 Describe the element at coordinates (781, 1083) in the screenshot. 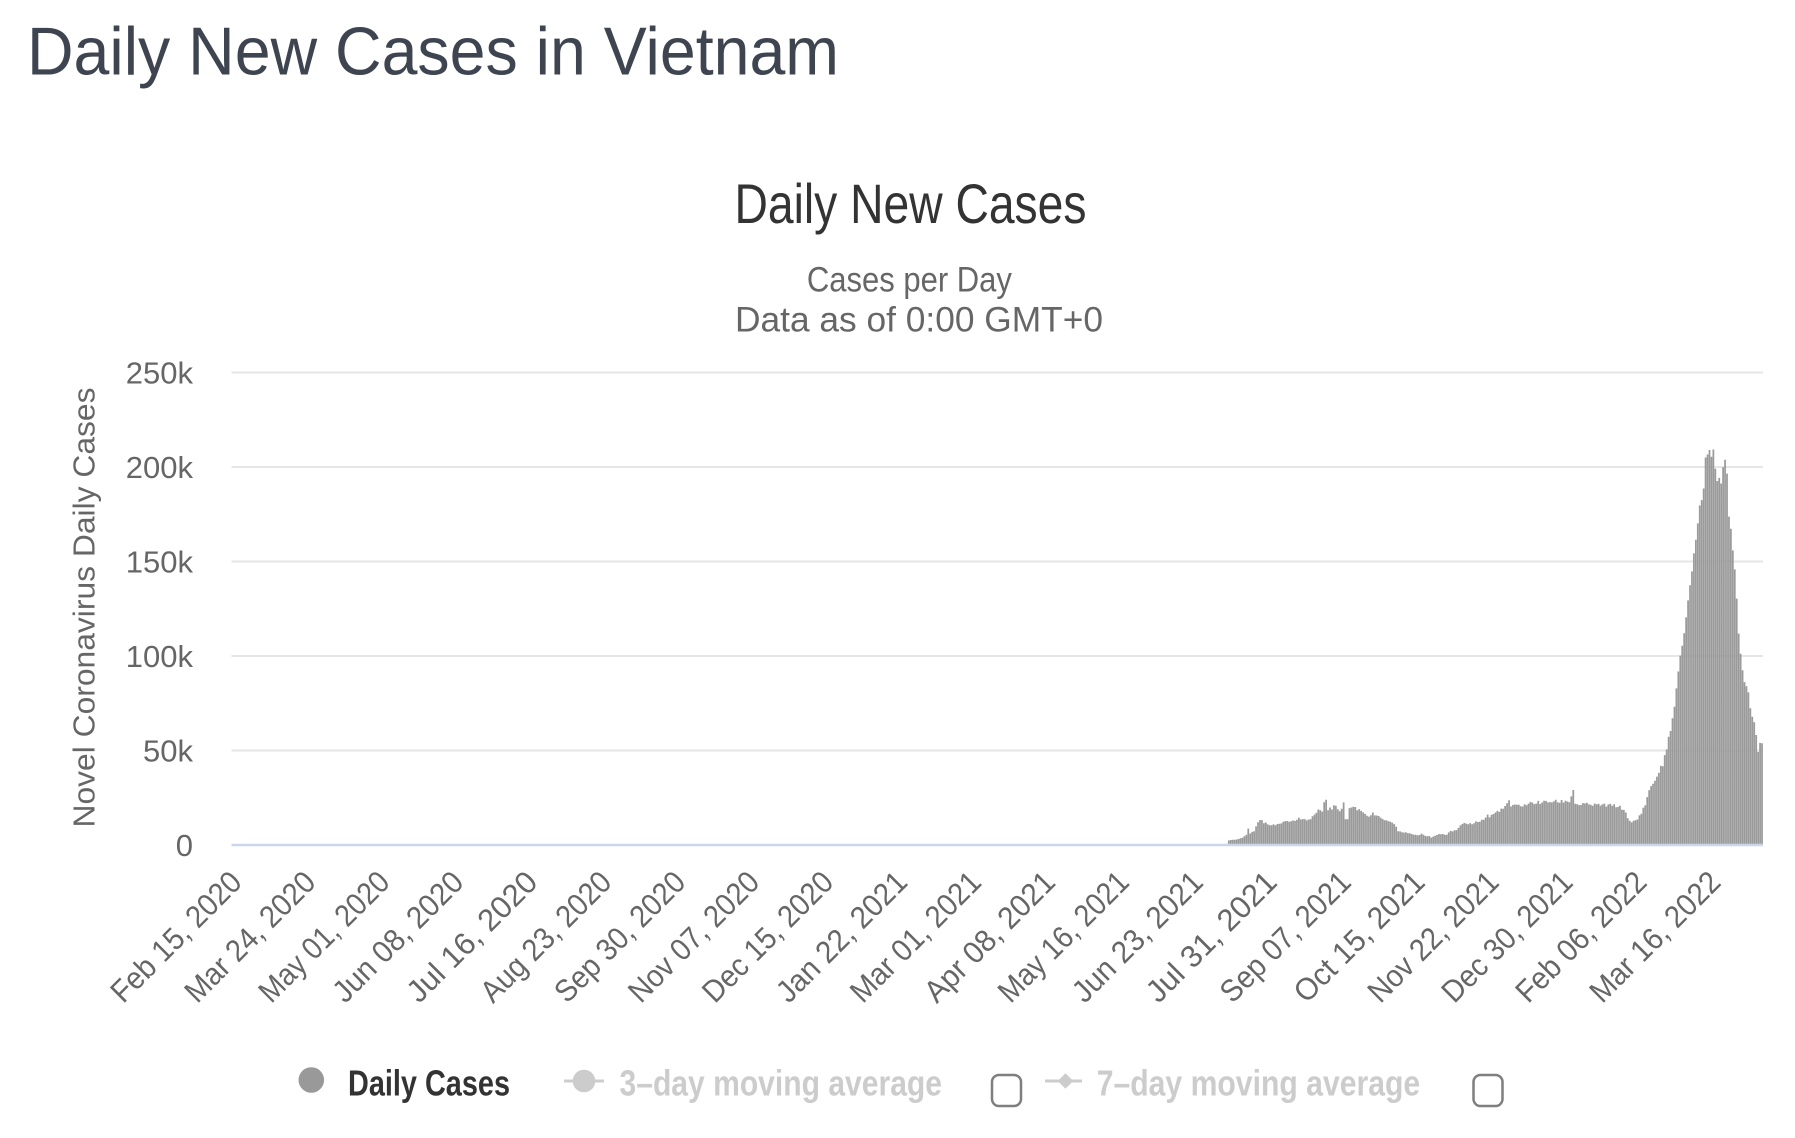

I see `svg-text: 3–day moving average` at that location.